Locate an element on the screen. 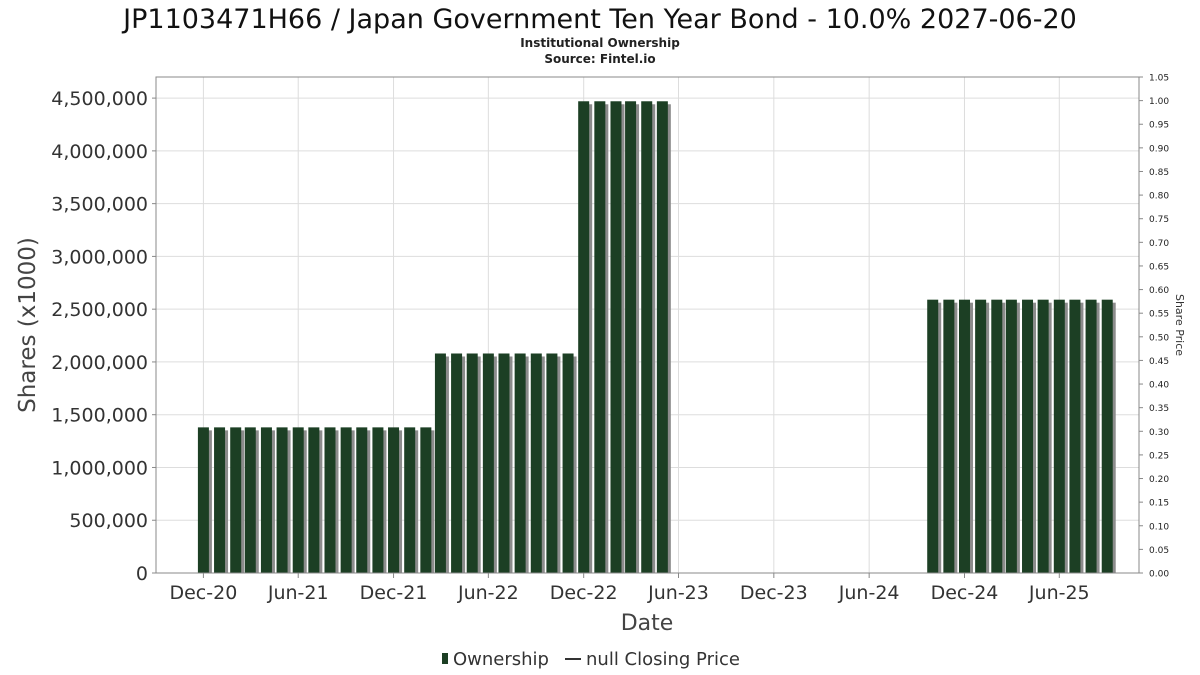 This screenshot has width=1200, height=675. y-tick-label: 1,500,000 is located at coordinates (99, 416).